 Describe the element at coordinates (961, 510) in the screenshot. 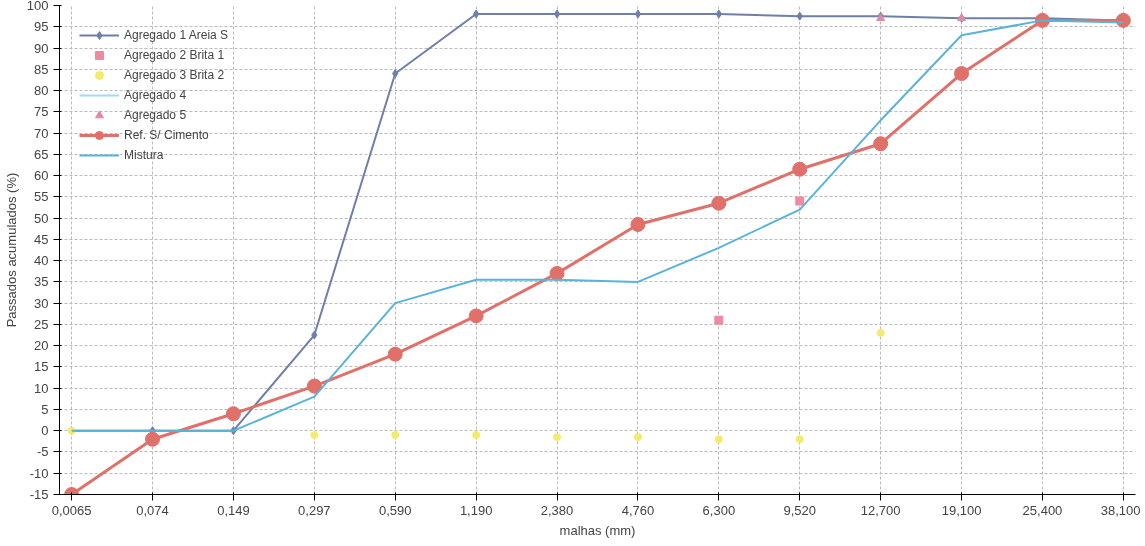

I see `x-tick-label: 19,100` at that location.